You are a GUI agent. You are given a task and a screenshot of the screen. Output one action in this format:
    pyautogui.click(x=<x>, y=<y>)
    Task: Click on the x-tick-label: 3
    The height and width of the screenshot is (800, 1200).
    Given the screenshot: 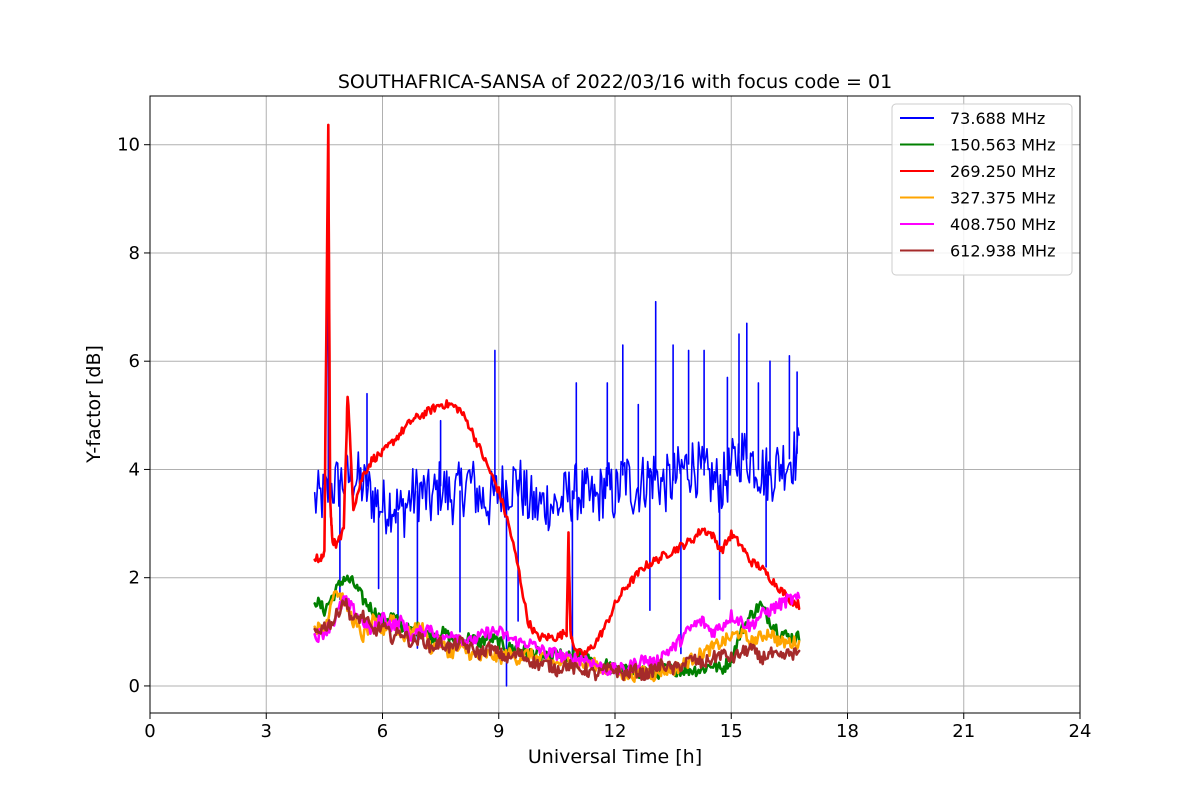 What is the action you would take?
    pyautogui.click(x=266, y=731)
    